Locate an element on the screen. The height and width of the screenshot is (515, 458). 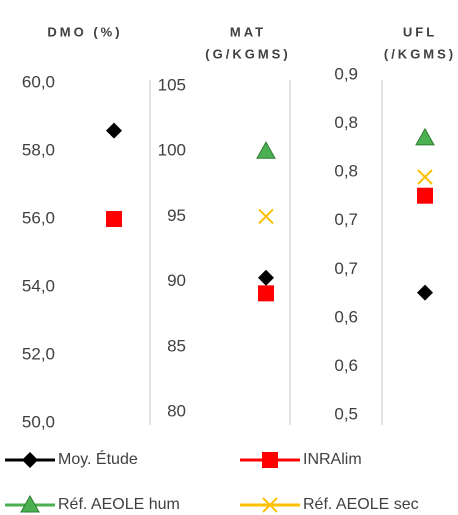
legend-label: Moy. Étude is located at coordinates (98, 458).